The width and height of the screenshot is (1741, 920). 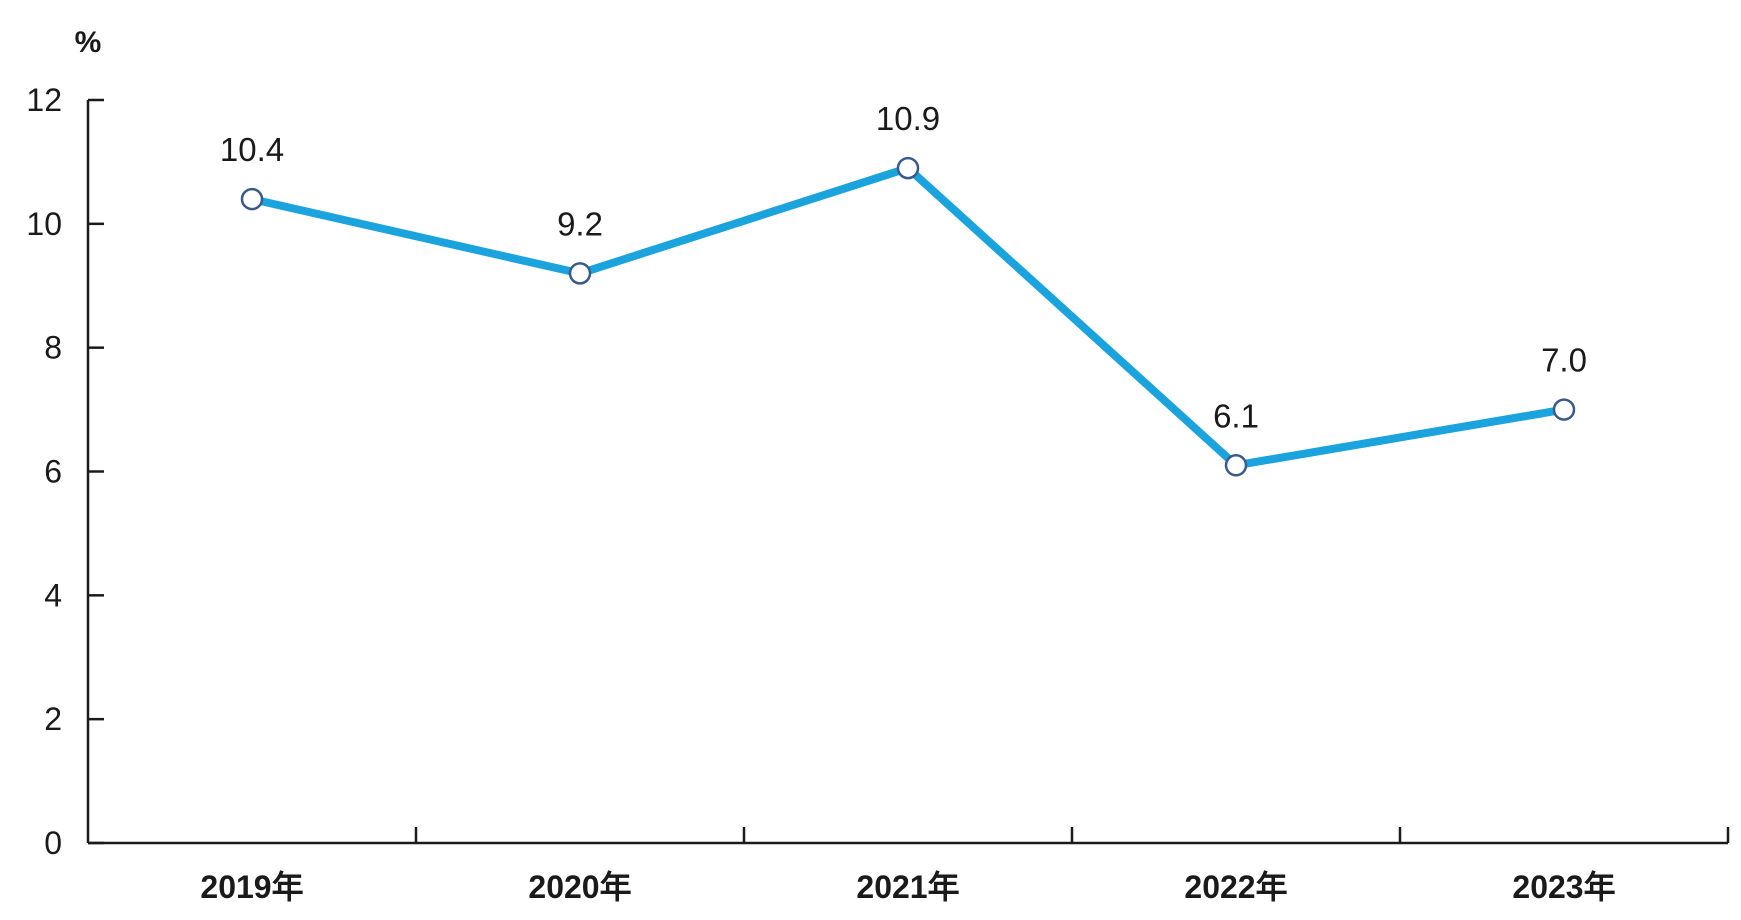 I want to click on y-unit-label: %, so click(x=88, y=42).